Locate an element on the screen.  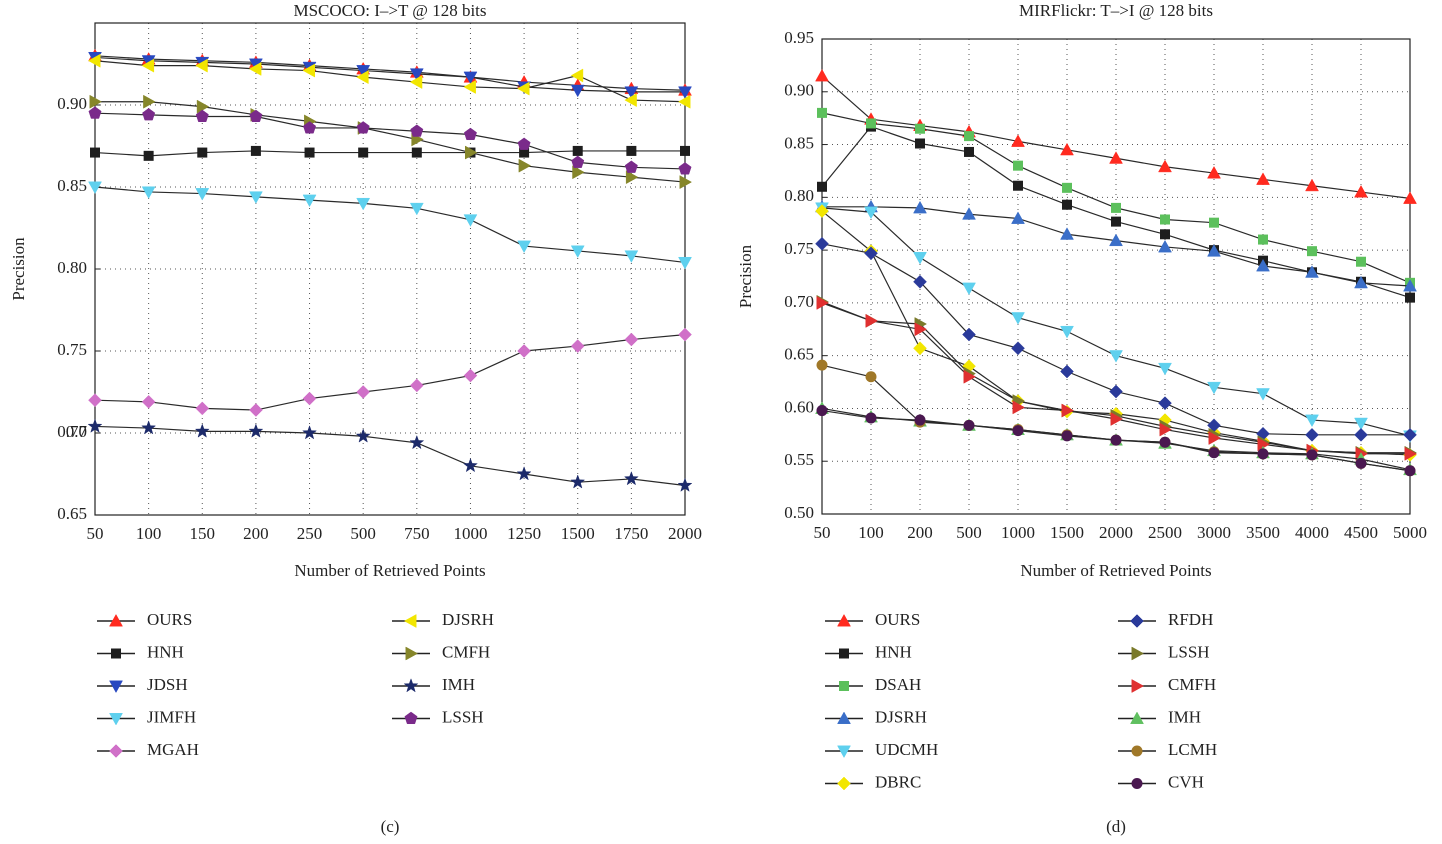
legend-label: OURS is located at coordinates (169, 619).